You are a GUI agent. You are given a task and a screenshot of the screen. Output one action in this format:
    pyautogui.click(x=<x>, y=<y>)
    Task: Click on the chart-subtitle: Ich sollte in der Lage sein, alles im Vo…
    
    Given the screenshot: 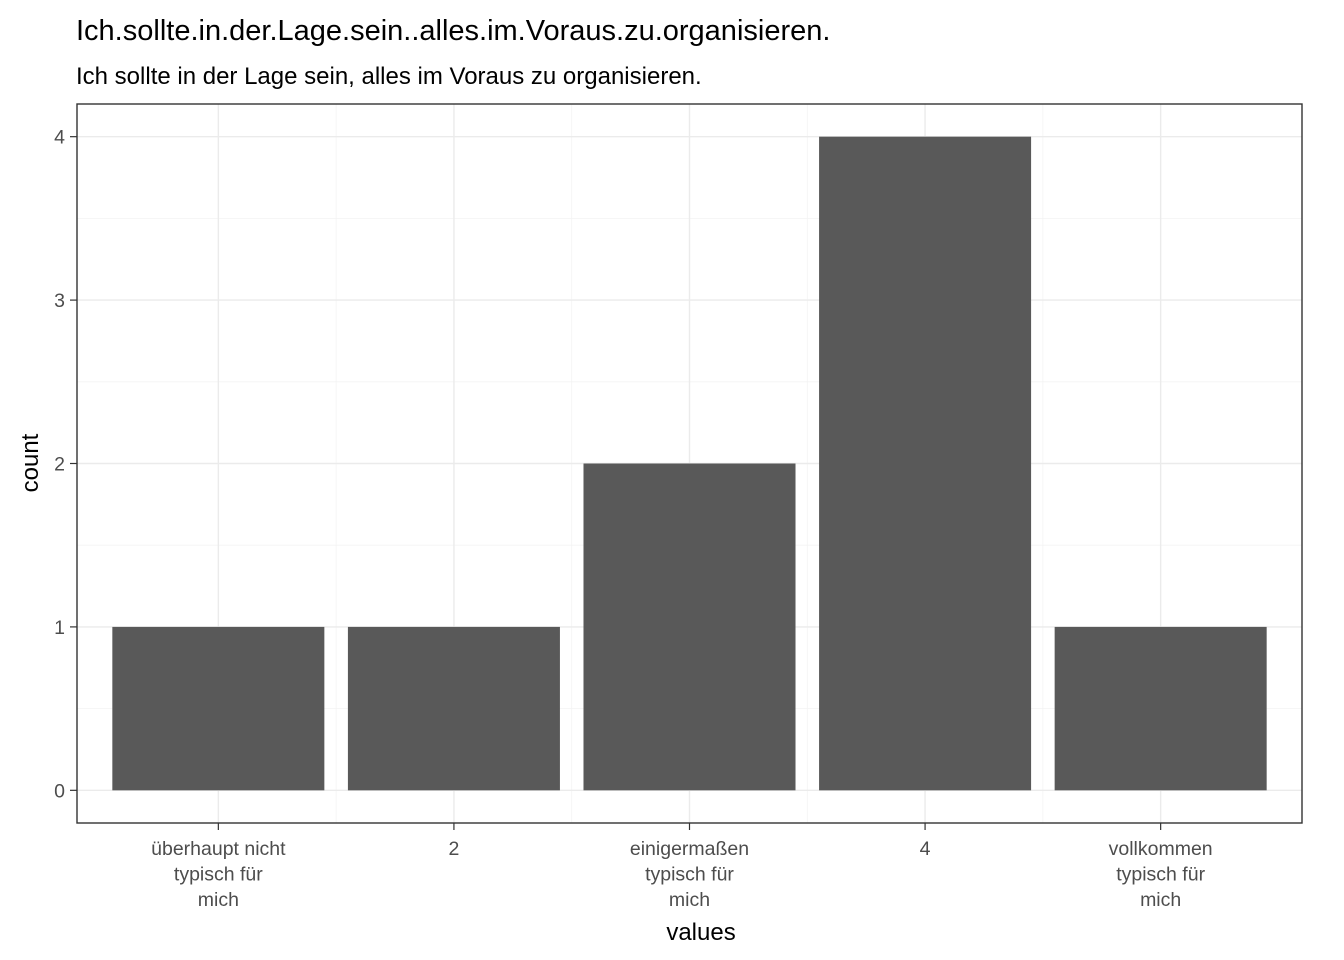 What is the action you would take?
    pyautogui.click(x=389, y=76)
    